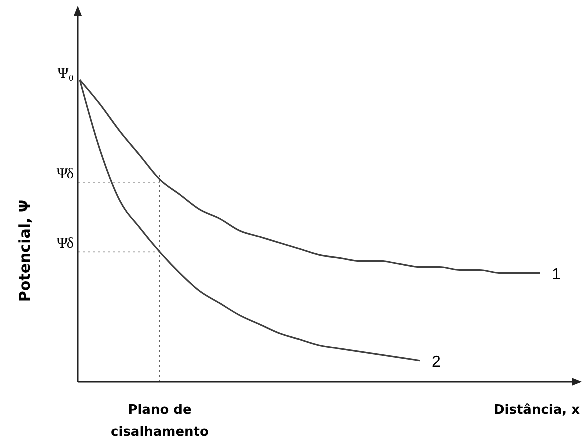  I want to click on x-axis-title: Distância, x, so click(537, 410).